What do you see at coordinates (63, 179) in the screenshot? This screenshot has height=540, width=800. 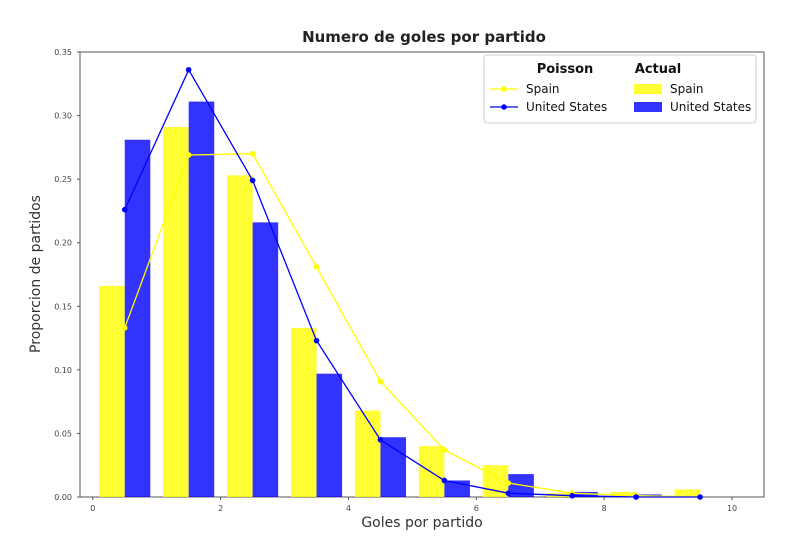 I see `y-tick-label: 0.25` at bounding box center [63, 179].